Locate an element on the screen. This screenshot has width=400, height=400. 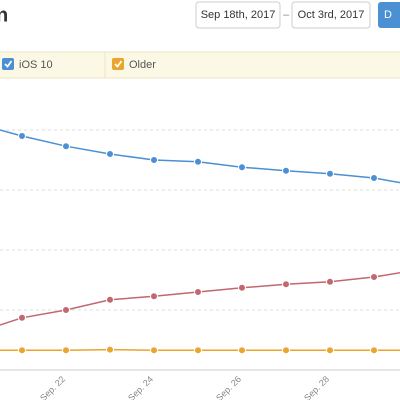
legend-label: iOS 10 is located at coordinates (36, 65).